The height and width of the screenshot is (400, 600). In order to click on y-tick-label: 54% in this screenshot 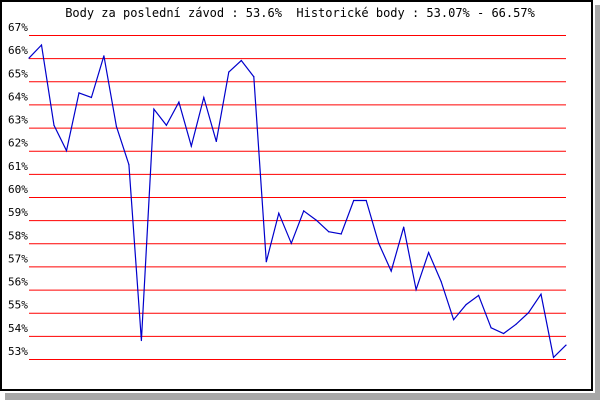, I will do `click(18, 328)`.